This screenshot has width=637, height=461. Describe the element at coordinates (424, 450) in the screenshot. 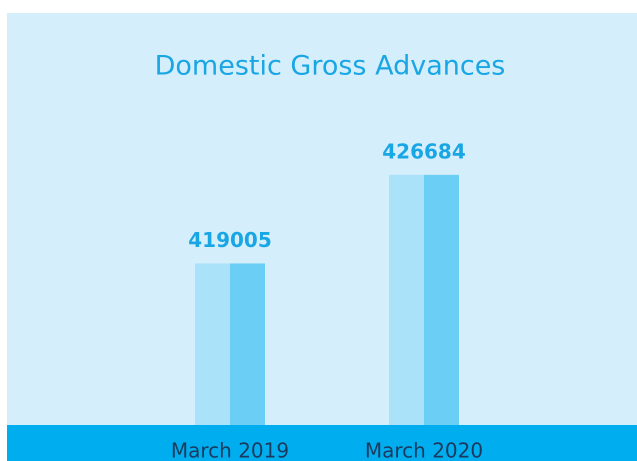

I see `x-tick-label: March 2020` at that location.